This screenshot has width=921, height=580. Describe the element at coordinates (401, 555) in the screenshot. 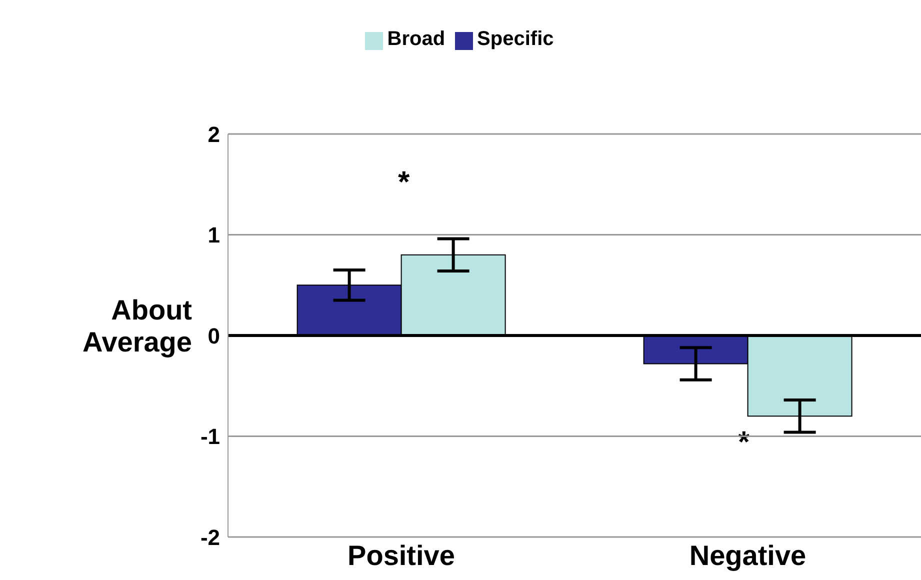

I see `x-tick-label: Positive` at that location.